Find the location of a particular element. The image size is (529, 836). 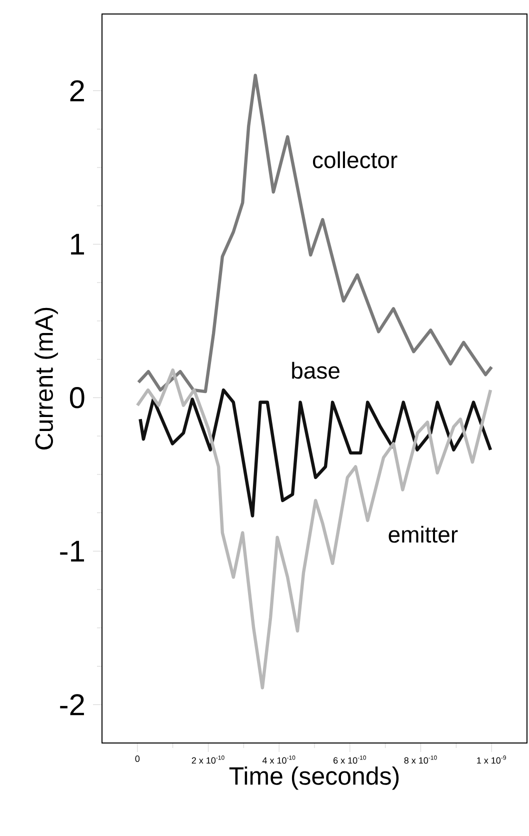

x-tick-label: 0 is located at coordinates (137, 759).